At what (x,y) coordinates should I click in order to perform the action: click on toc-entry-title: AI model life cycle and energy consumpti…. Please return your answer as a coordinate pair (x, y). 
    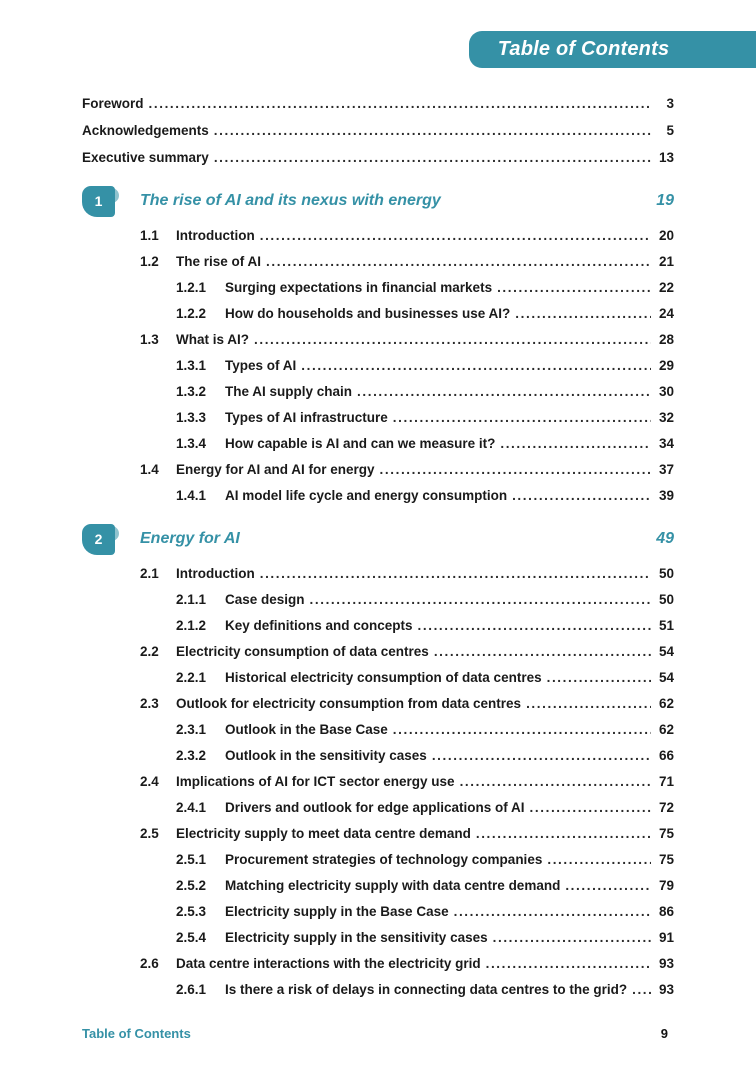
    Looking at the image, I should click on (366, 495).